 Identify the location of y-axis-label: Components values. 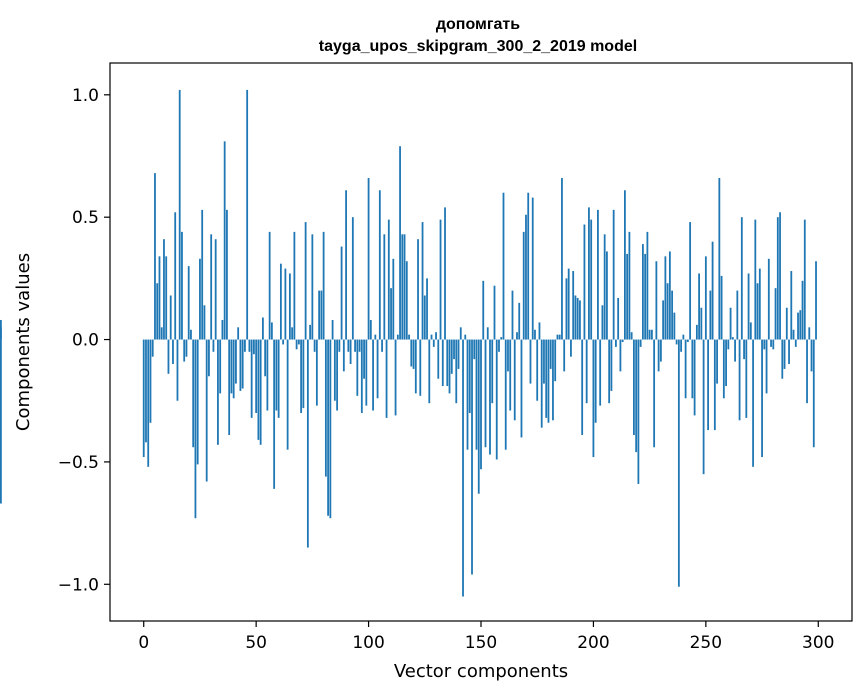
(23, 342).